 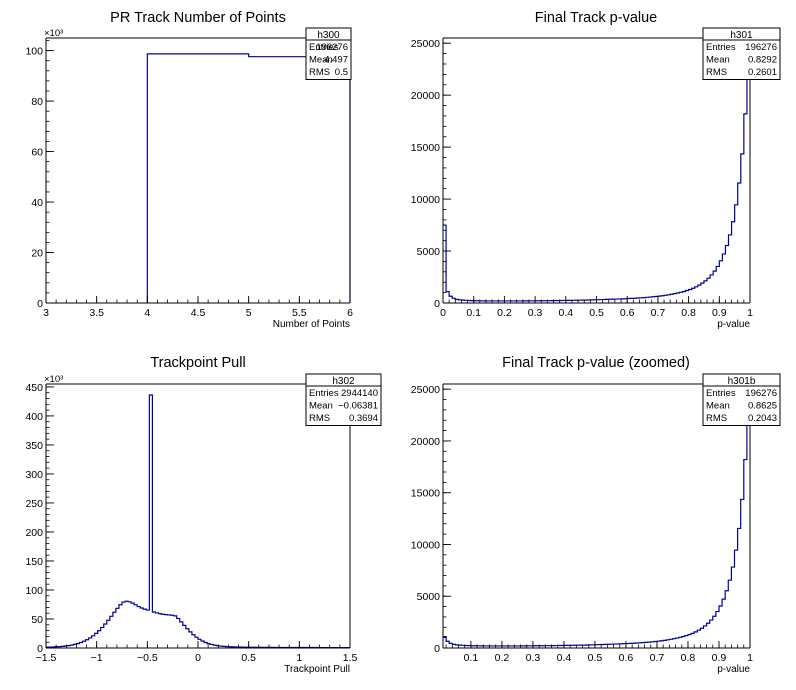 I want to click on chart-title: Trackpoint Pull, so click(x=197, y=363).